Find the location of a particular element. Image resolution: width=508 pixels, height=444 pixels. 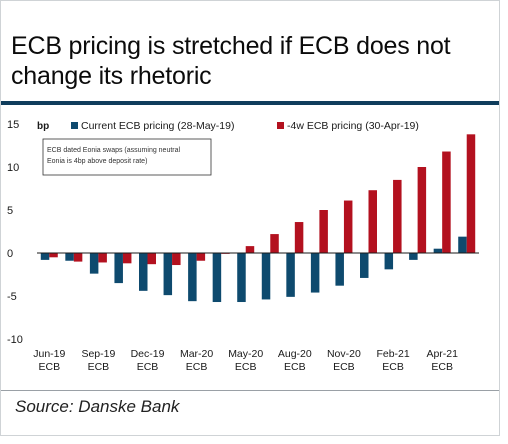

y-tick-label: 0 is located at coordinates (10, 254).